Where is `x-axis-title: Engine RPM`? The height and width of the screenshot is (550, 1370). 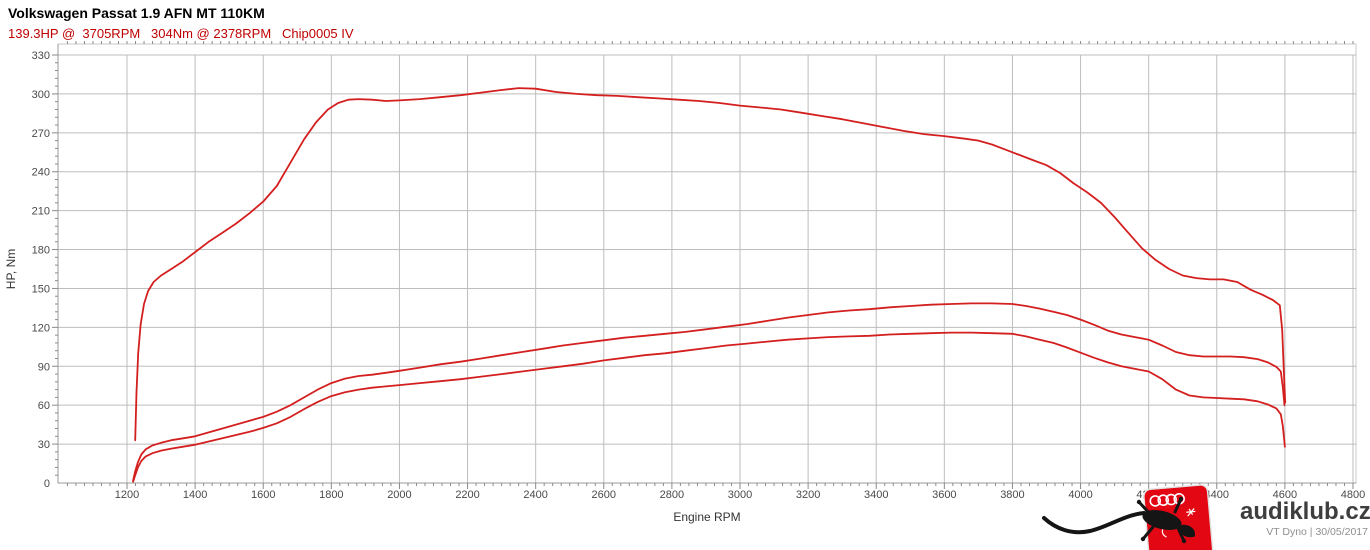
x-axis-title: Engine RPM is located at coordinates (706, 517).